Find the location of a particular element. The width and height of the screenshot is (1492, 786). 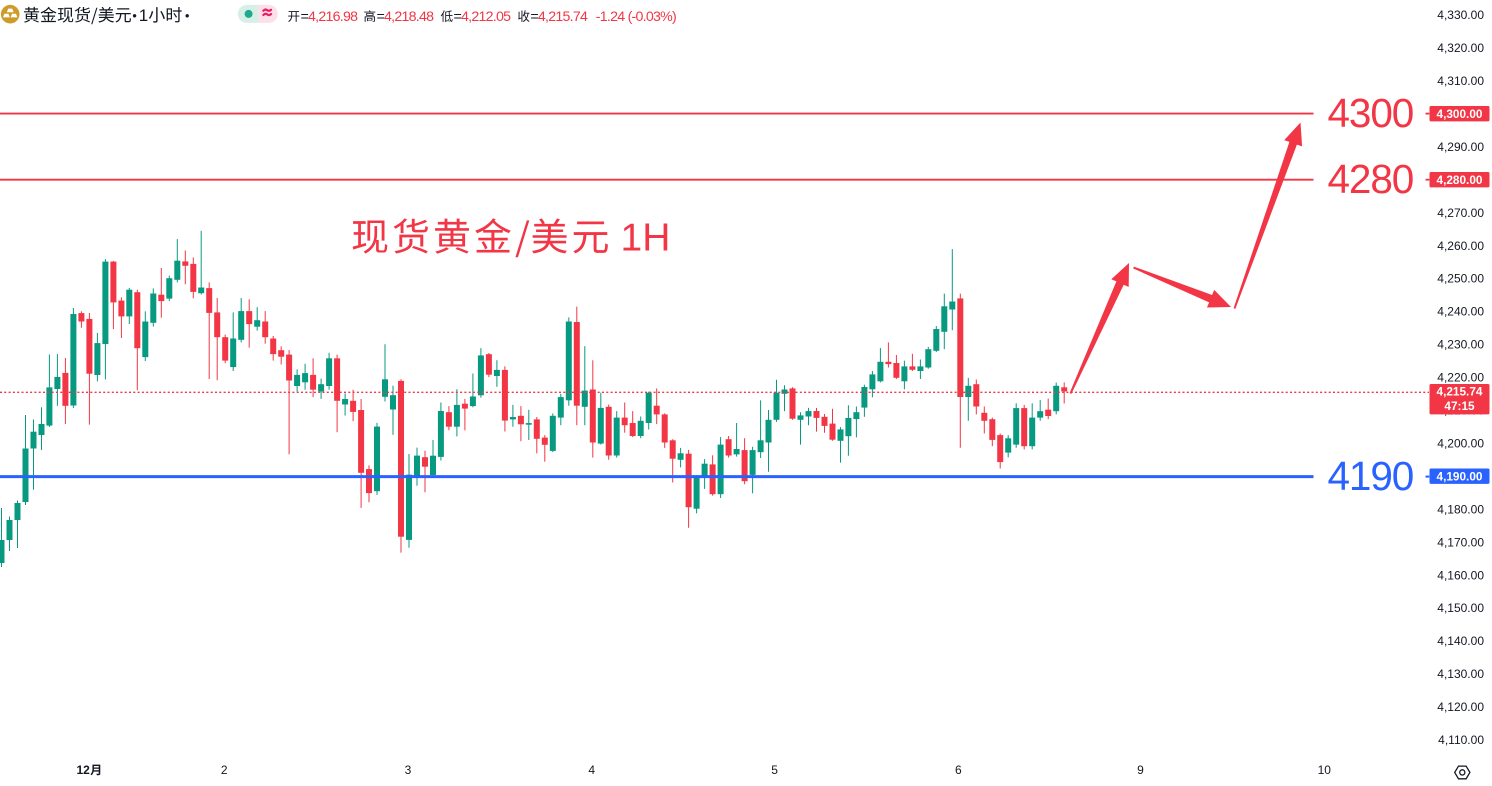

svg-text: 4,320.00 is located at coordinates (1460, 48).